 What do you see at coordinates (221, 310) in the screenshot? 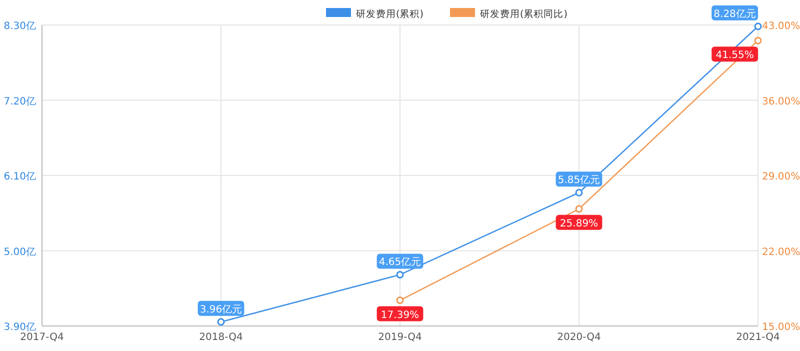
I see `data-label: 3.96亿元` at bounding box center [221, 310].